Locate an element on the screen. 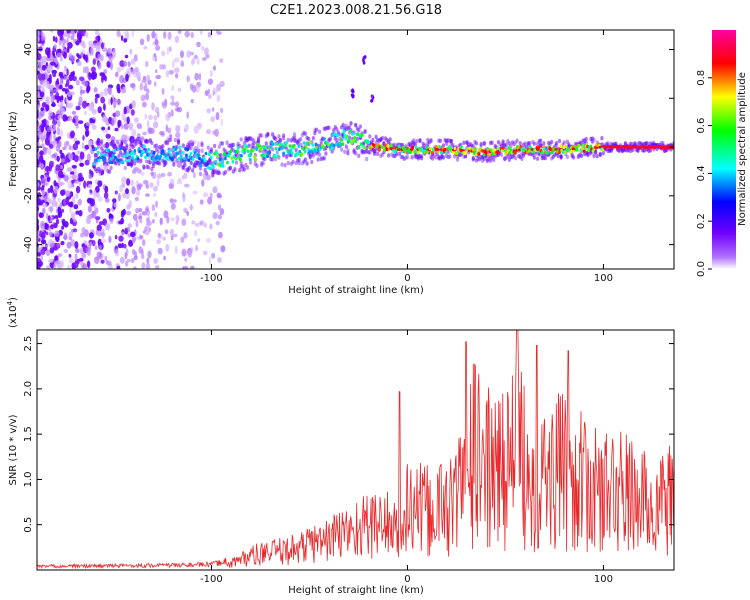  spectrogram-ylabel: Frequency (Hz) is located at coordinates (13, 149).